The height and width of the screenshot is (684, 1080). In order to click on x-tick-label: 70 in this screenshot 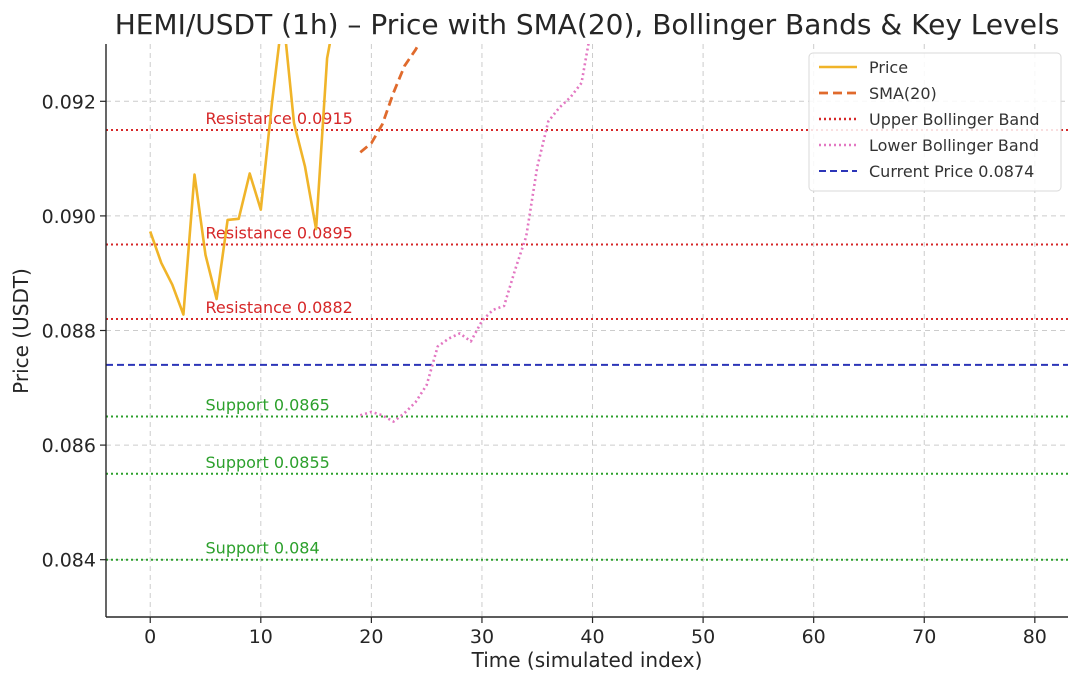, I will do `click(924, 637)`.